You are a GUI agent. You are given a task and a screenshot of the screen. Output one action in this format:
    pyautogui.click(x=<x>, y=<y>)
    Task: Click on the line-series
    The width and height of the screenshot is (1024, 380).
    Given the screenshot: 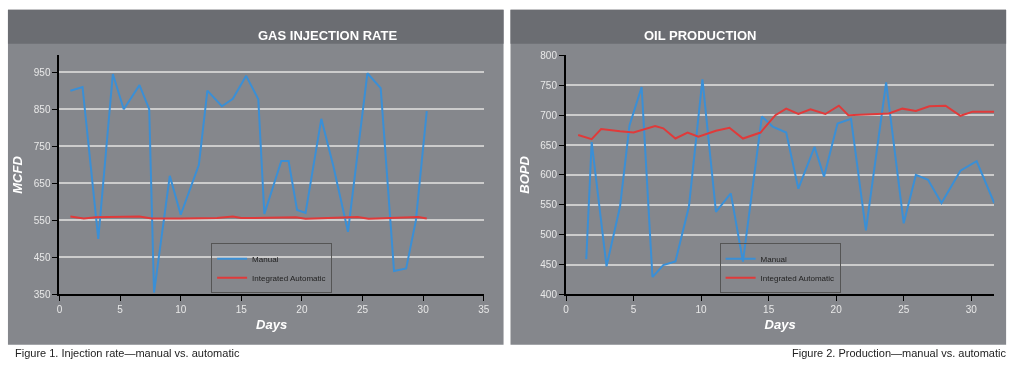 What is the action you would take?
    pyautogui.click(x=786, y=122)
    